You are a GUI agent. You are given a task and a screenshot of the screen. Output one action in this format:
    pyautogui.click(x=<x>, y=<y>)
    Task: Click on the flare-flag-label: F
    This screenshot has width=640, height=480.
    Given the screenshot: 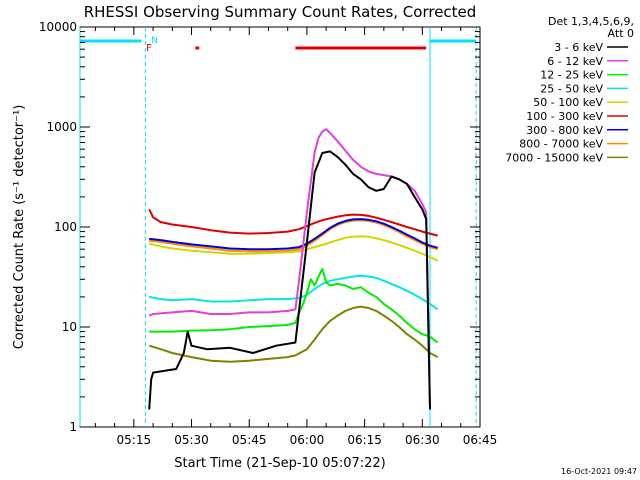 What is the action you would take?
    pyautogui.click(x=149, y=48)
    